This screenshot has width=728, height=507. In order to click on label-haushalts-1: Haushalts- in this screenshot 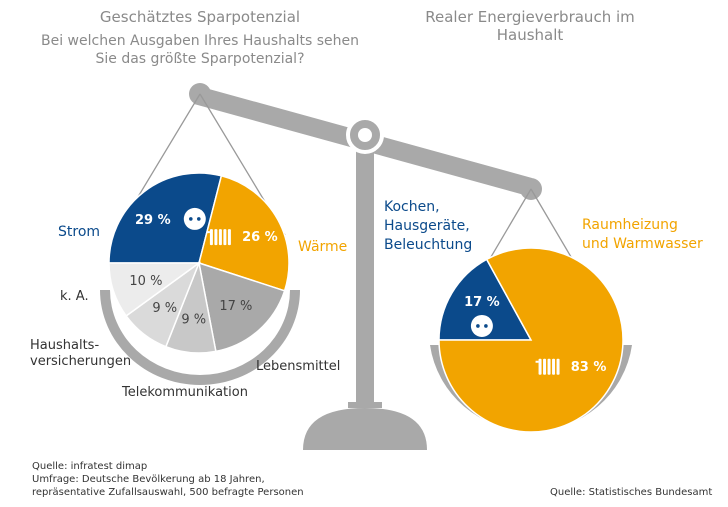, I will do `click(65, 345)`.